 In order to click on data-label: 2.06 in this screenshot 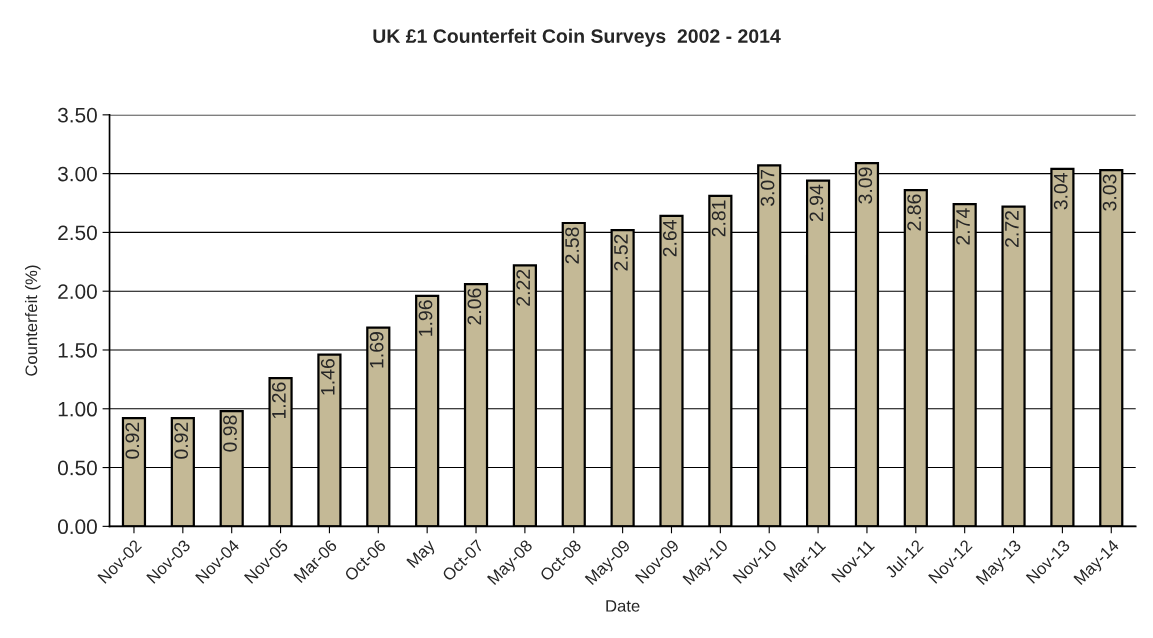, I will do `click(474, 306)`.